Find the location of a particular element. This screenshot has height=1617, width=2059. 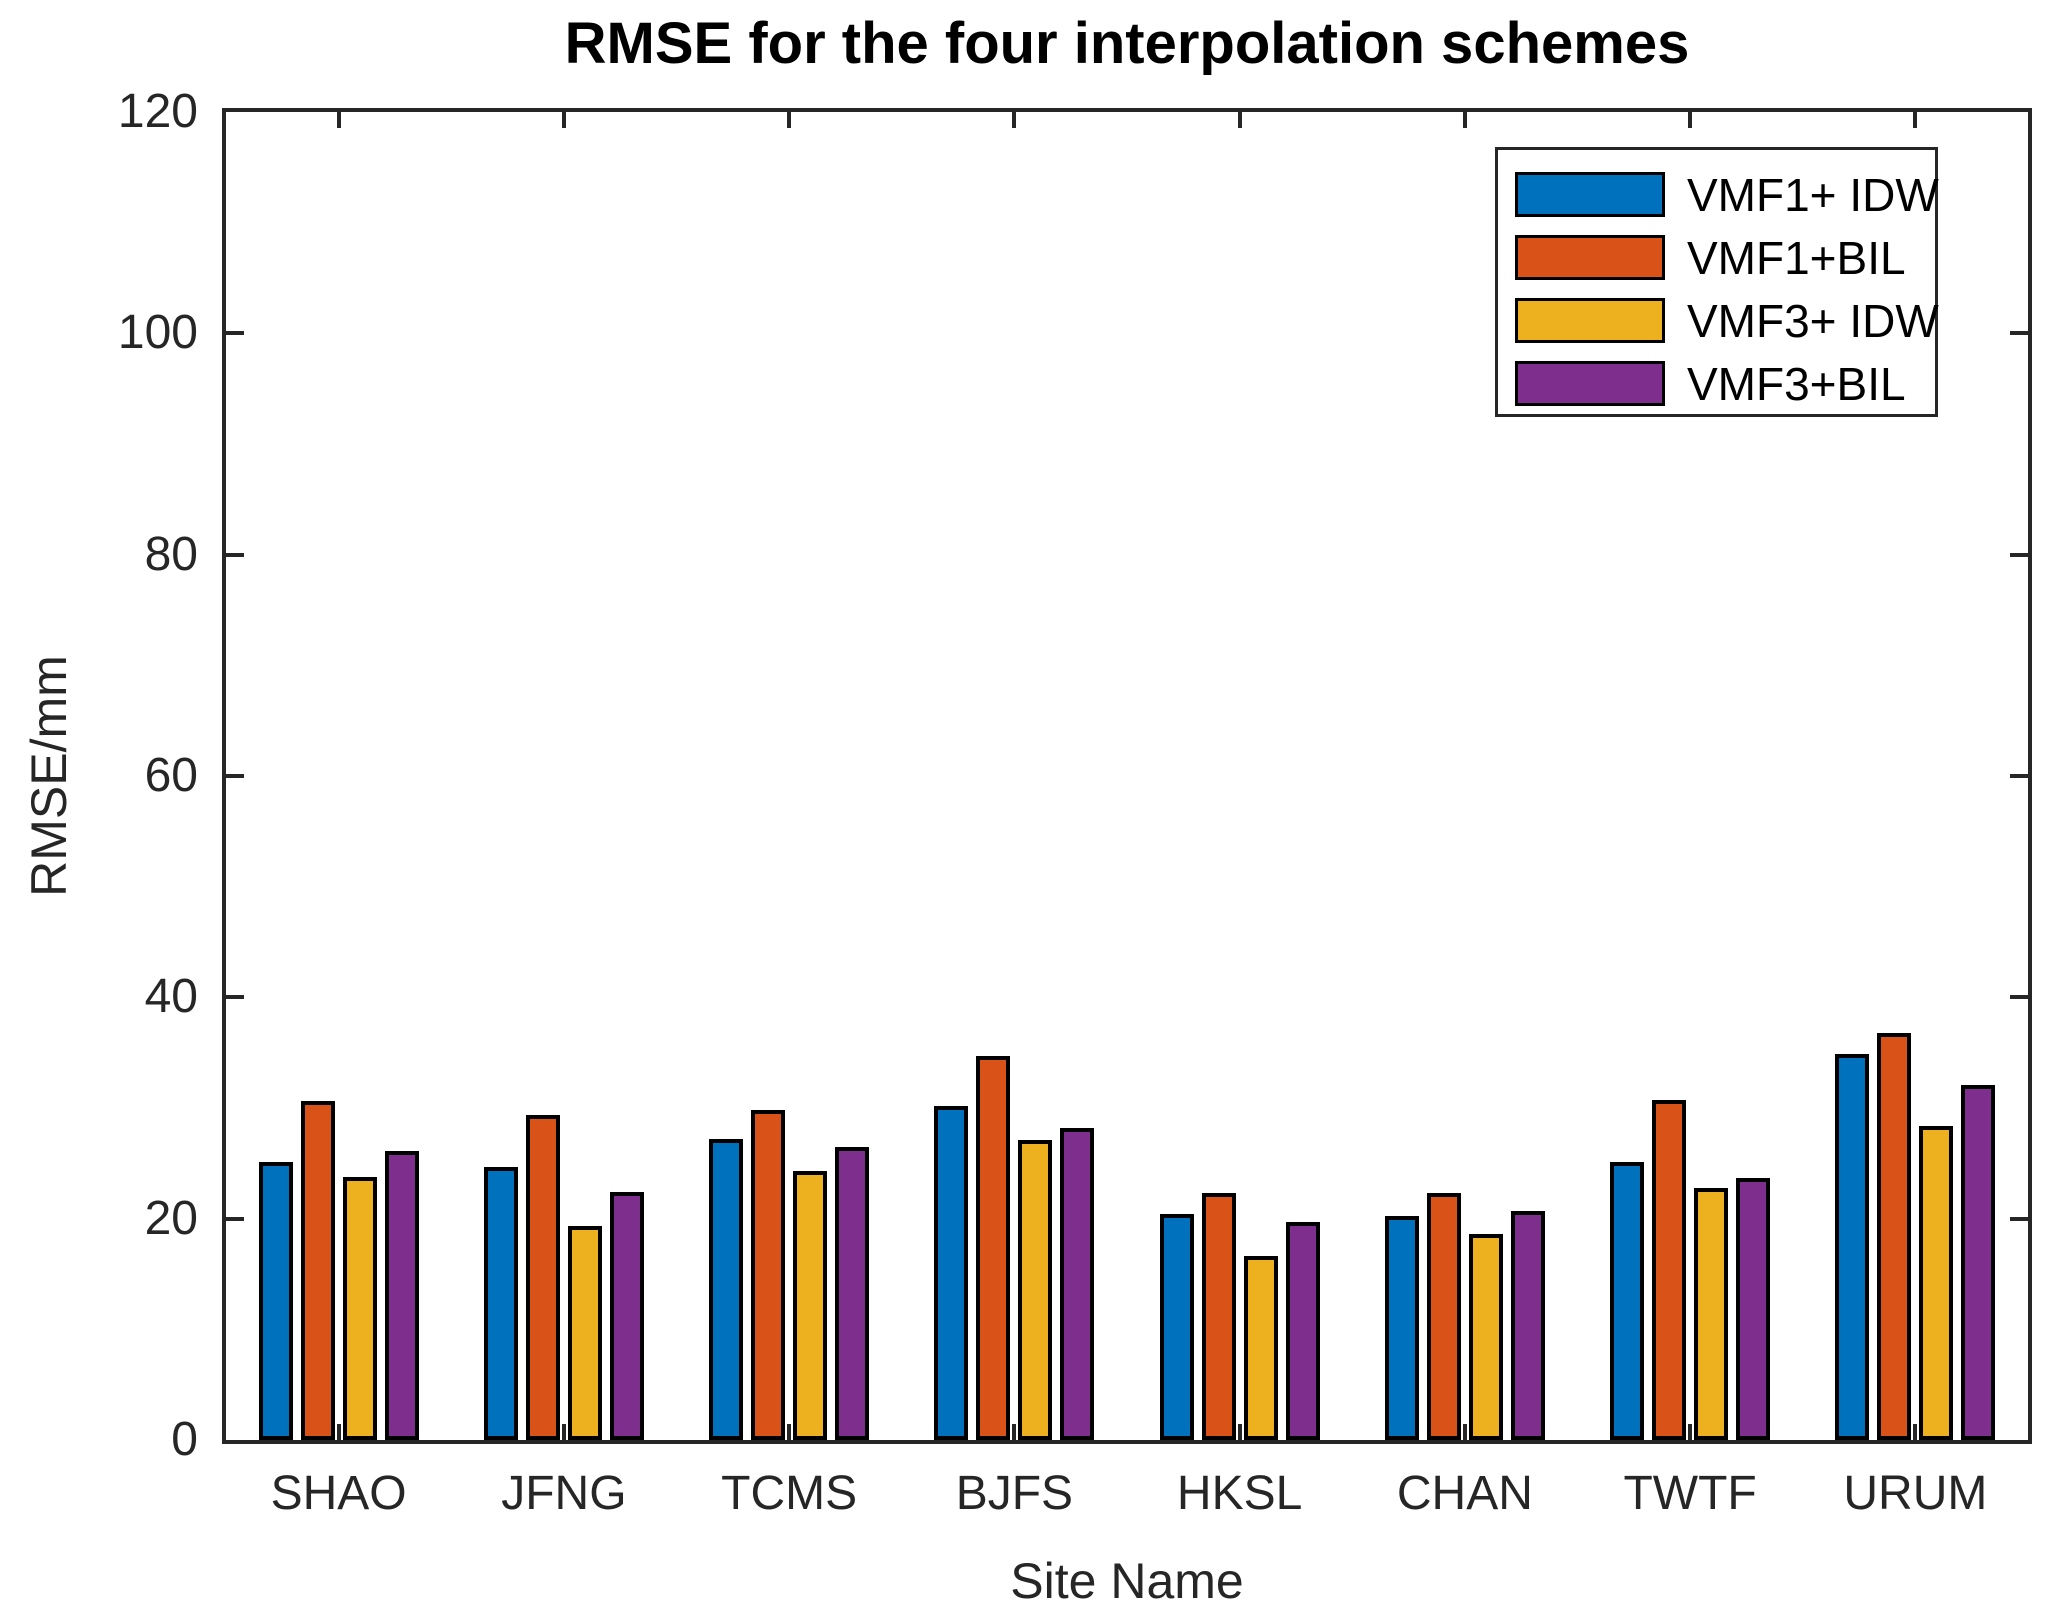

legend-item: VMF3+ IDW is located at coordinates (1727, 320).